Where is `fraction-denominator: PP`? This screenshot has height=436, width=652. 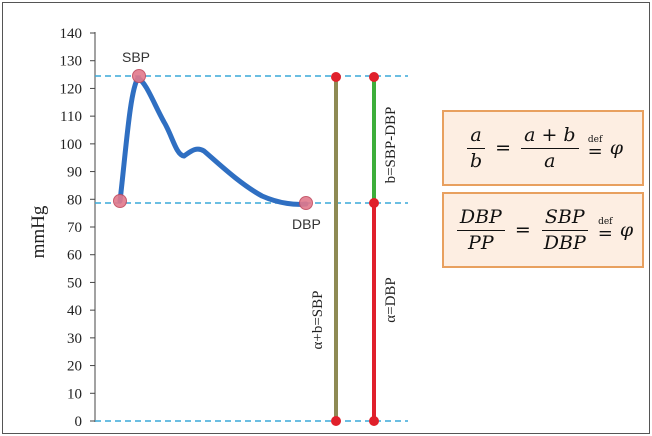
fraction-denominator: PP is located at coordinates (481, 242).